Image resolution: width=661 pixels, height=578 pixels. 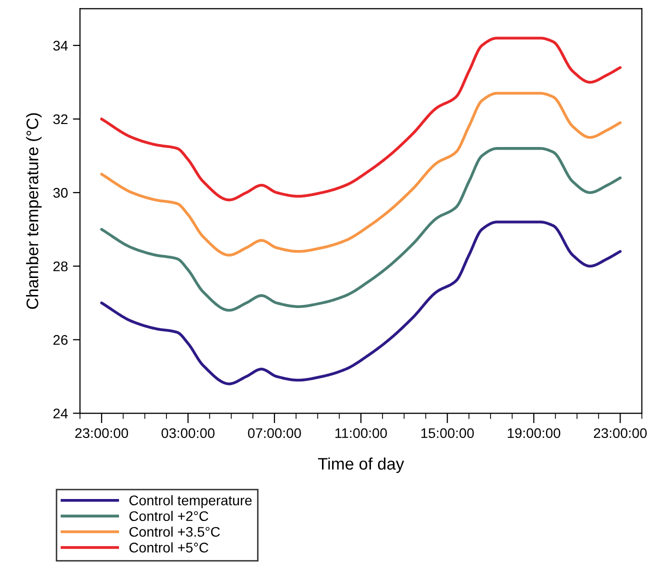 What do you see at coordinates (60, 266) in the screenshot?
I see `y-tick-label: 28` at bounding box center [60, 266].